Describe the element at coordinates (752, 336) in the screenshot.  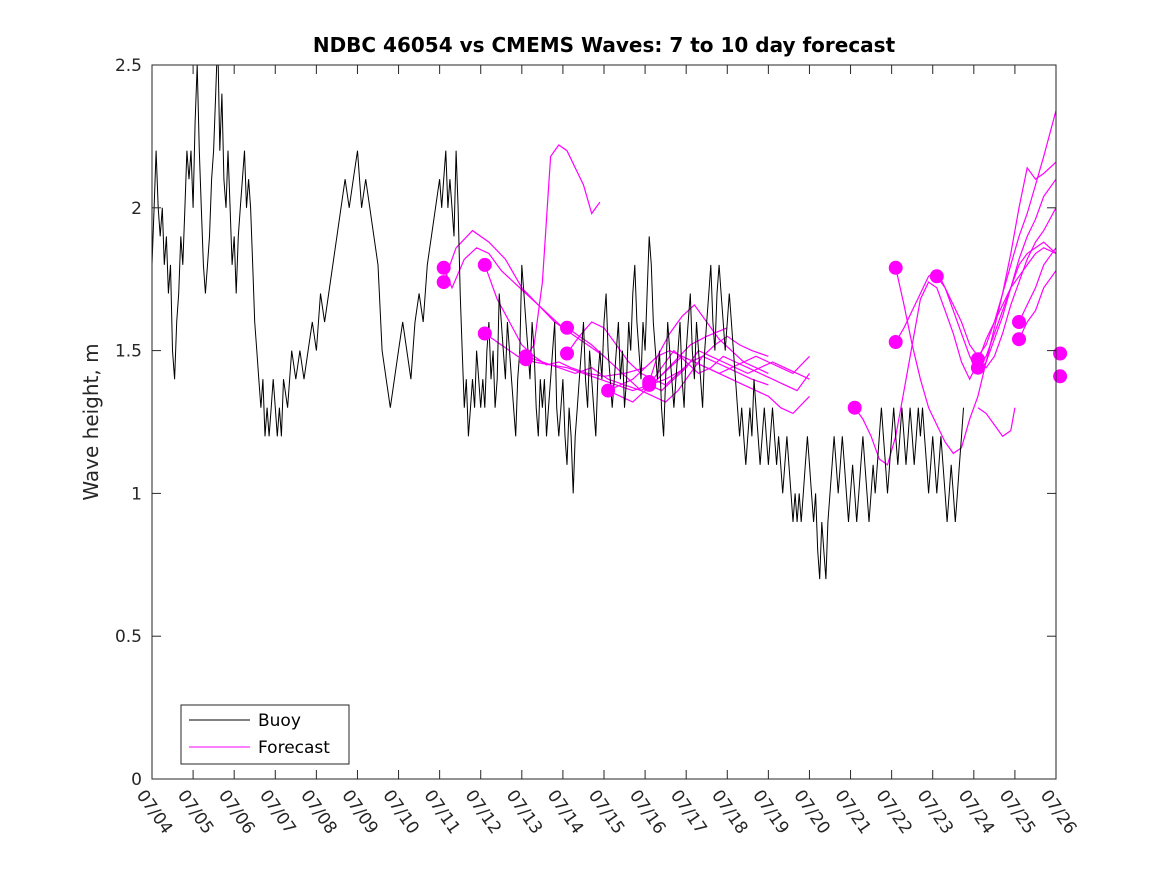
I see `forecast-start-markers` at that location.